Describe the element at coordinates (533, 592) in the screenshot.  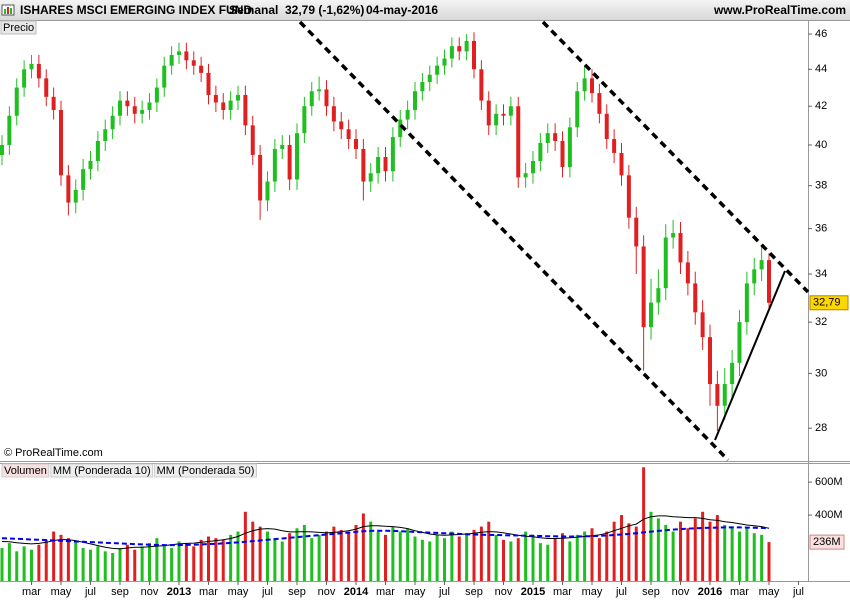
I see `x-tick-label: 2015` at that location.